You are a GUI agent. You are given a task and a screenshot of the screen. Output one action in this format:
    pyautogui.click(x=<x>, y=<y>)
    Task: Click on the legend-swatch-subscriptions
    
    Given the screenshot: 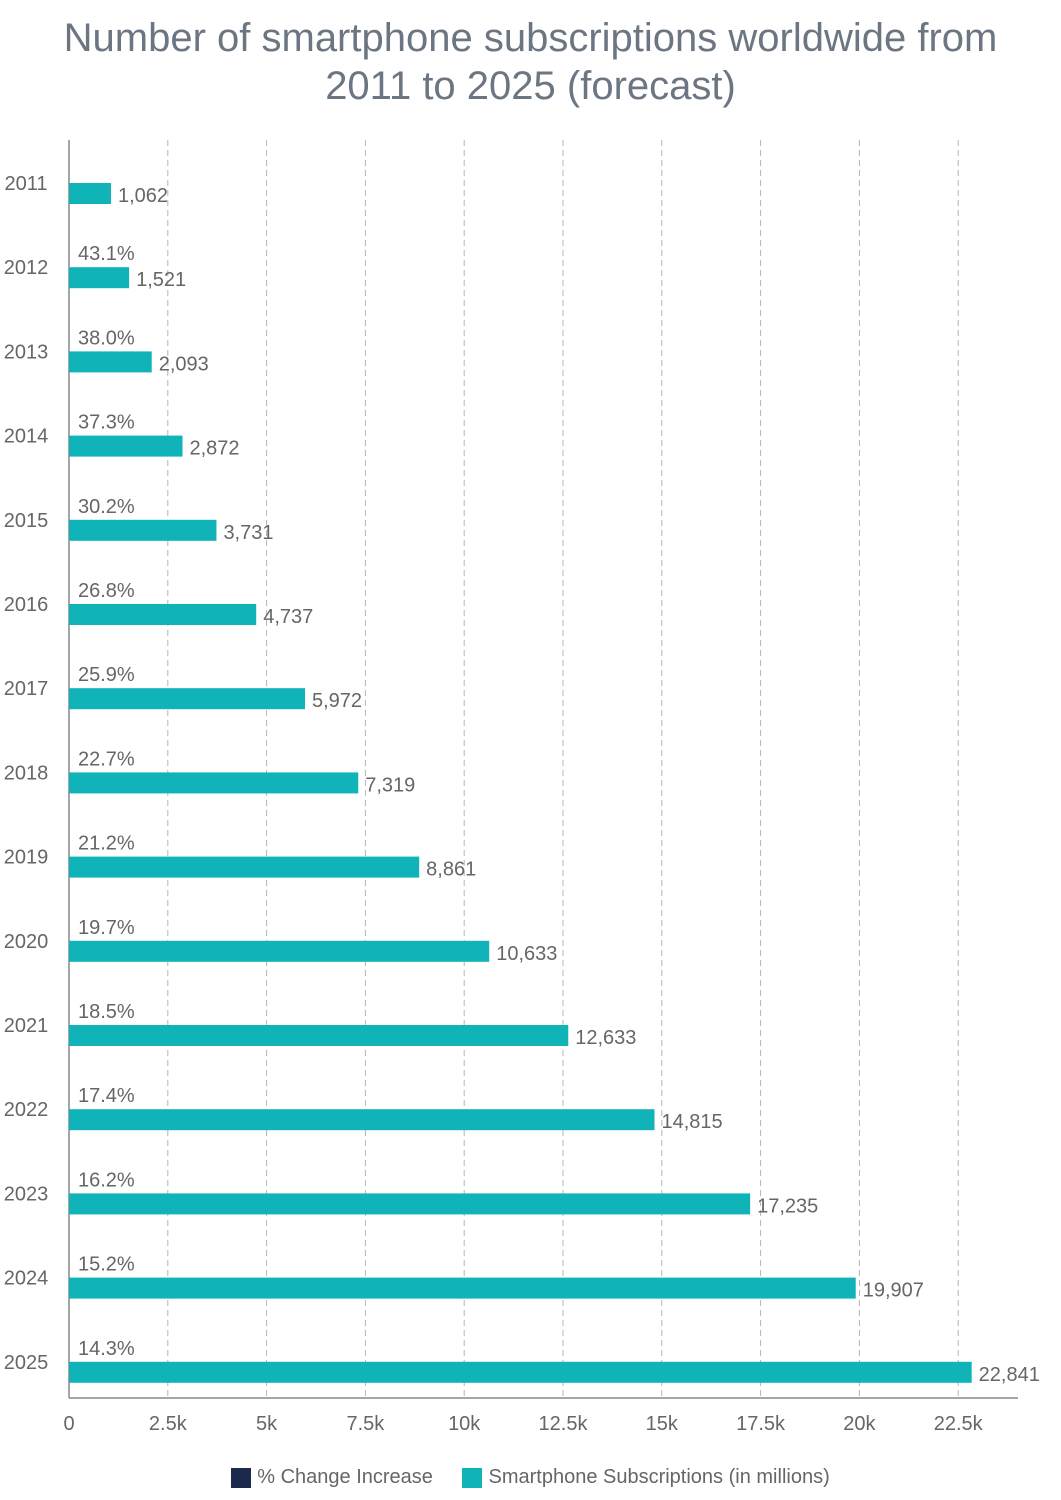 What is the action you would take?
    pyautogui.click(x=472, y=1477)
    